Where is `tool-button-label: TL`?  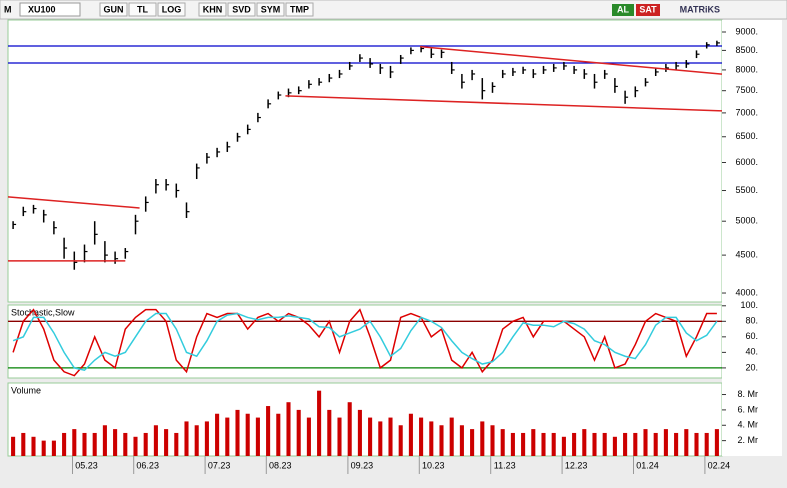
tool-button-label: TL is located at coordinates (142, 9).